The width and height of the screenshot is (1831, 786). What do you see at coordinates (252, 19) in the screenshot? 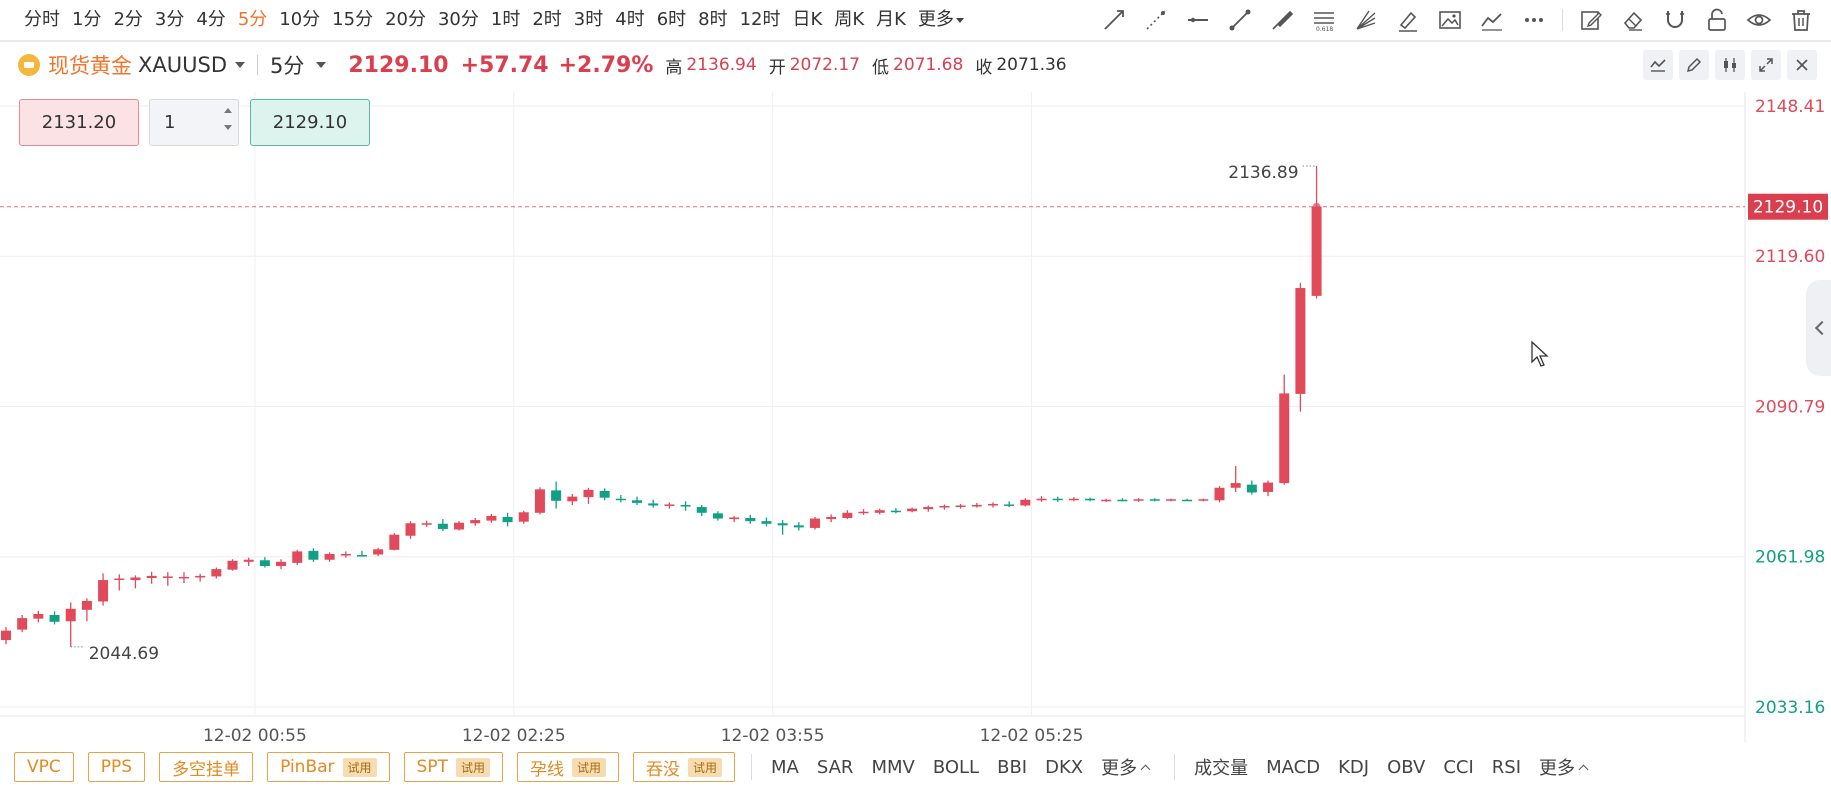
I see `period-5: 5分` at bounding box center [252, 19].